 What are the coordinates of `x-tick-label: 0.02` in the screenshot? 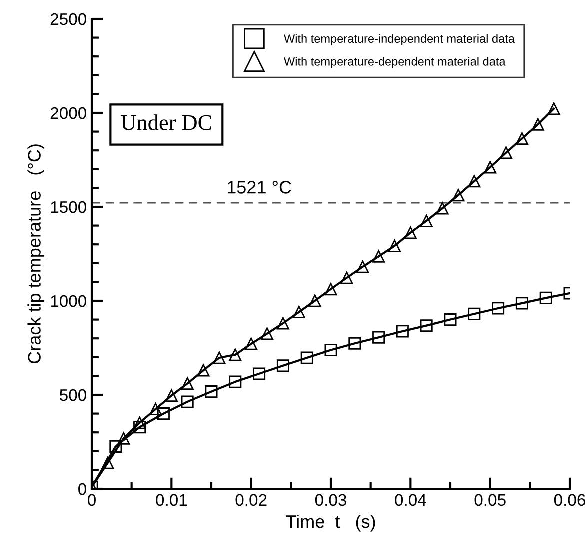 It's located at (251, 500).